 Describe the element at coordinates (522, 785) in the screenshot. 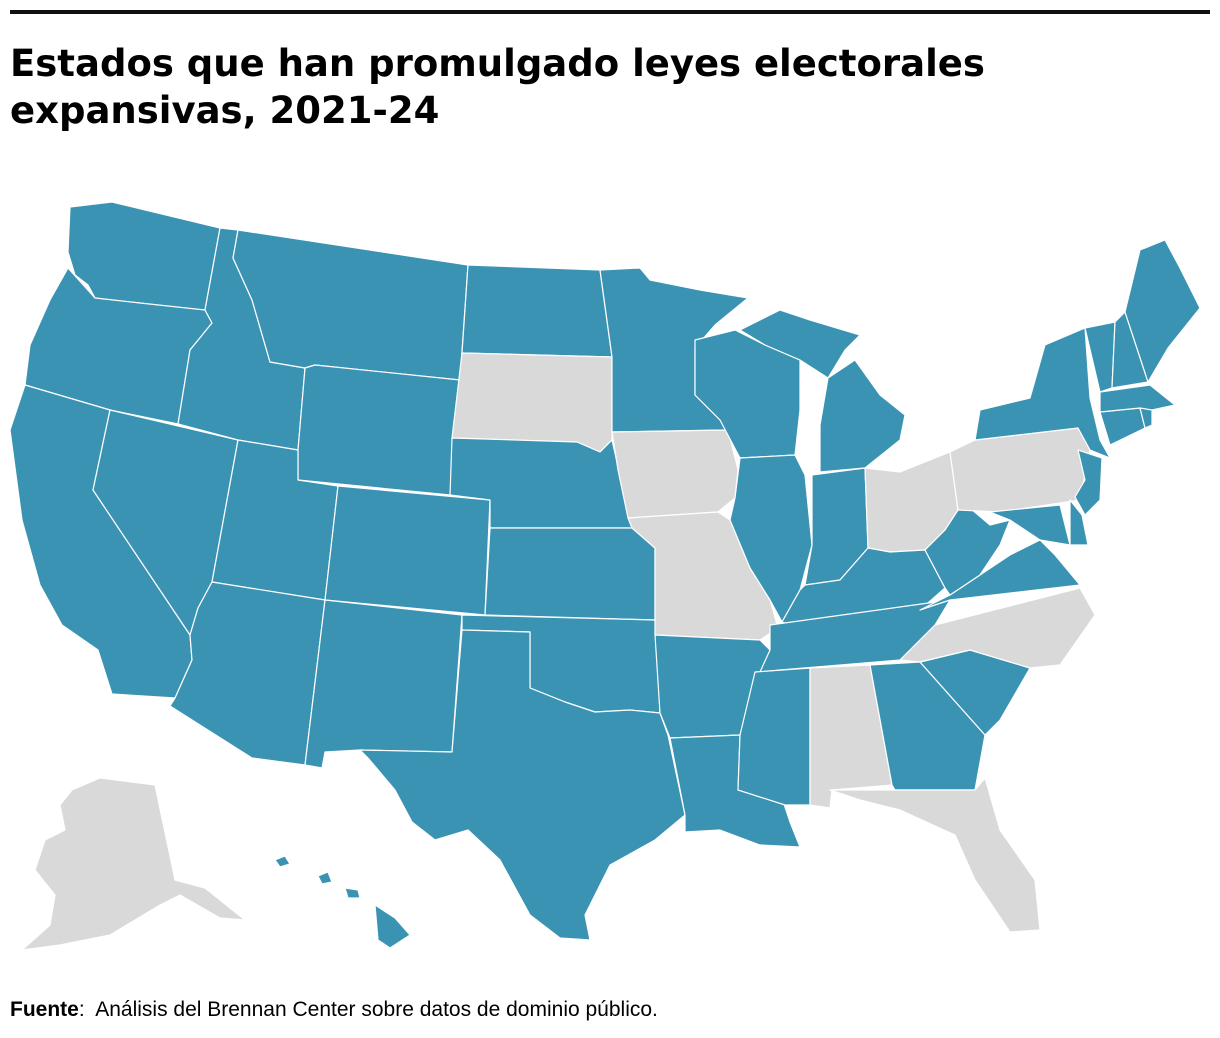

I see `state-TX` at that location.